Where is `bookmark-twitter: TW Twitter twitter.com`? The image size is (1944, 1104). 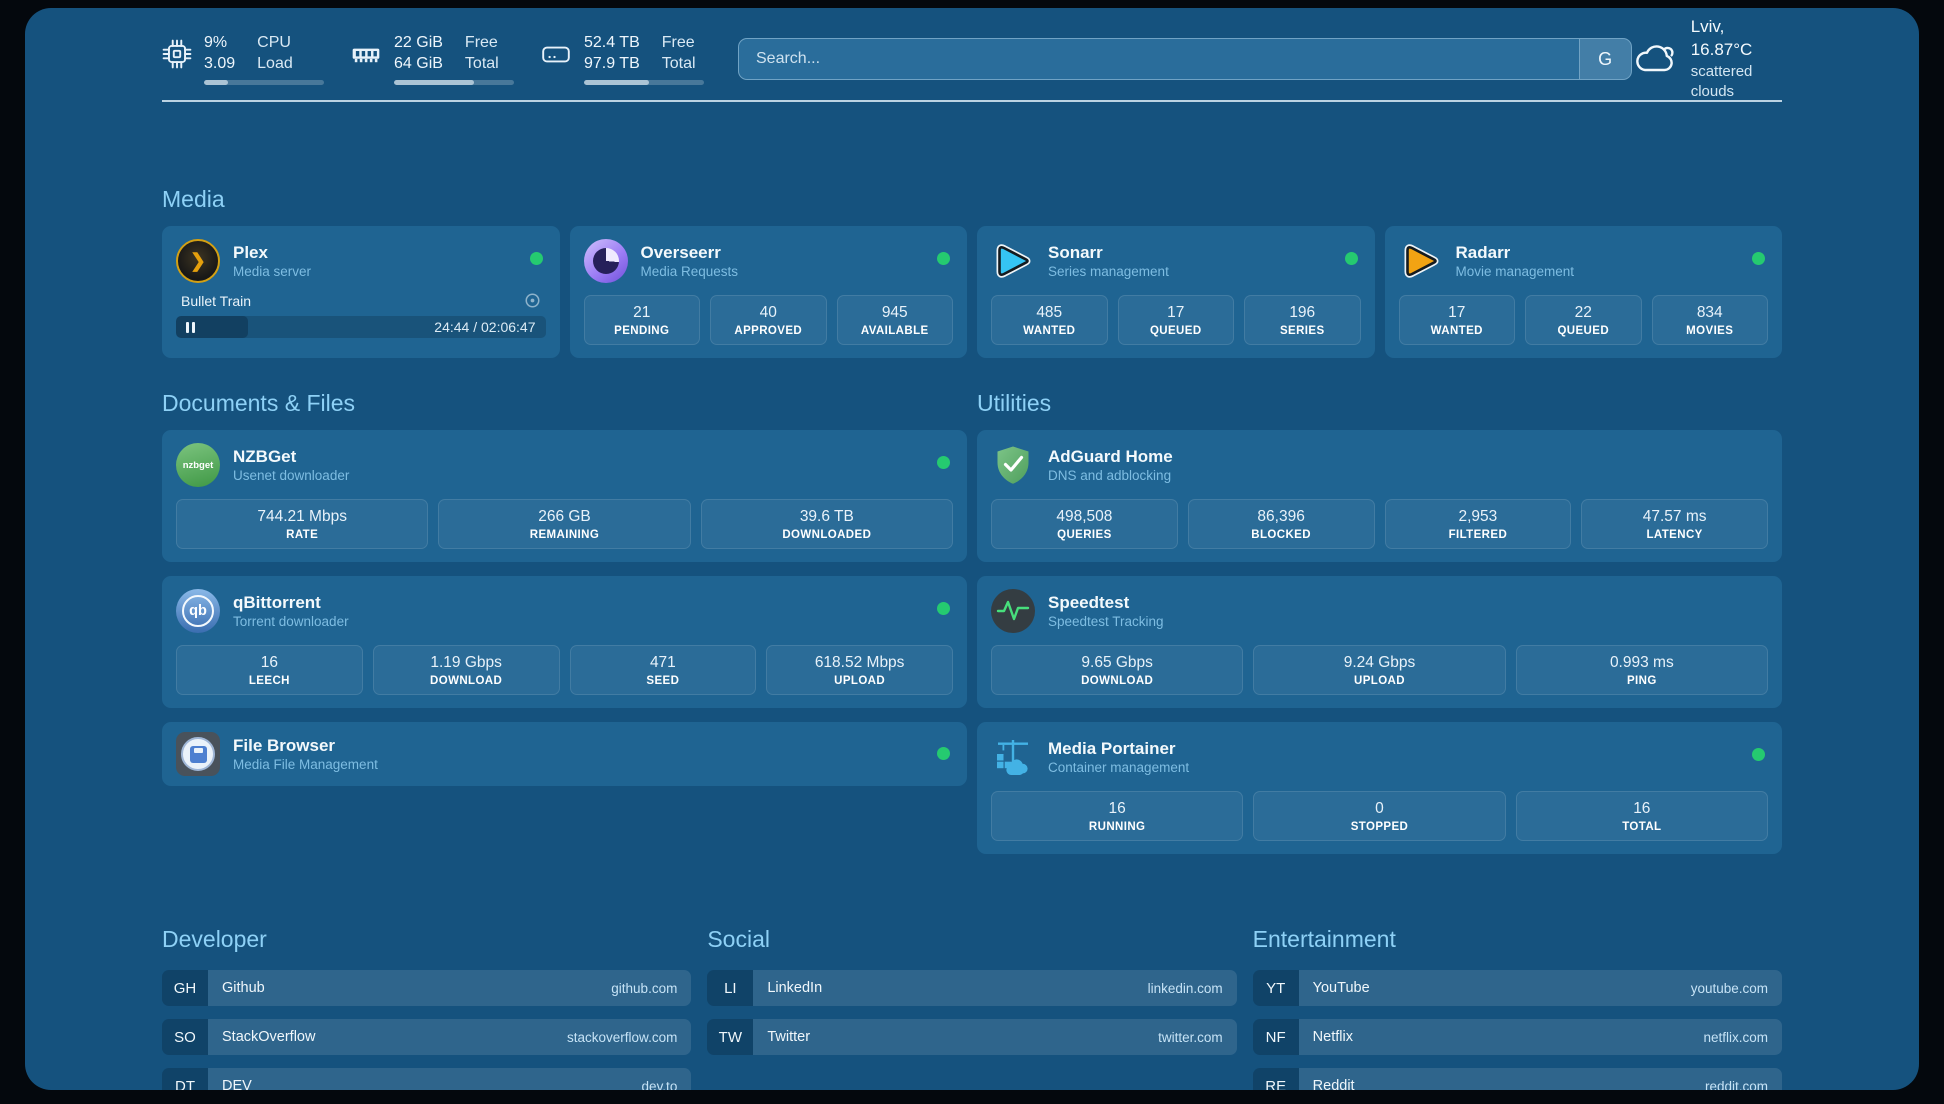
bookmark-twitter: TW Twitter twitter.com is located at coordinates (972, 1037).